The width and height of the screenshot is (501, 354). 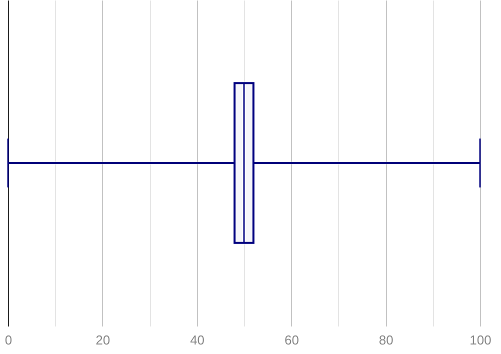 I want to click on x-tick-label: 100, so click(x=481, y=340).